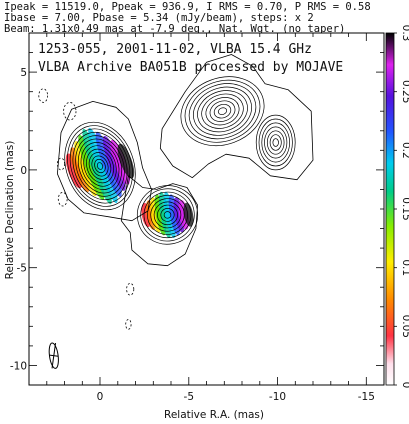  I want to click on colorbar-tick-label-6: 0.3, so click(404, 33).